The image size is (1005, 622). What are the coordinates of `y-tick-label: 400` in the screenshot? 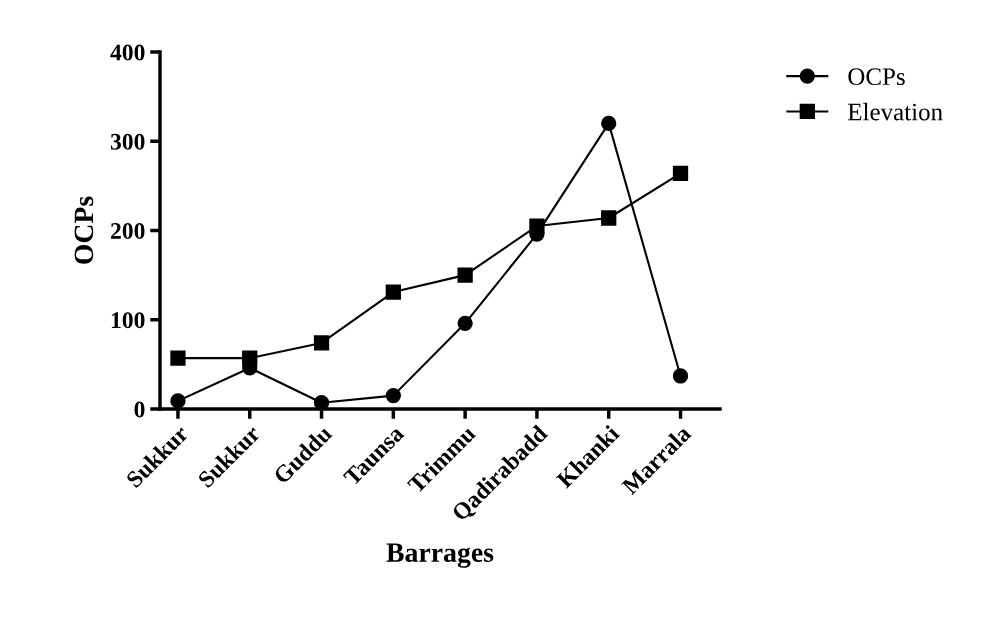 It's located at (127, 52).